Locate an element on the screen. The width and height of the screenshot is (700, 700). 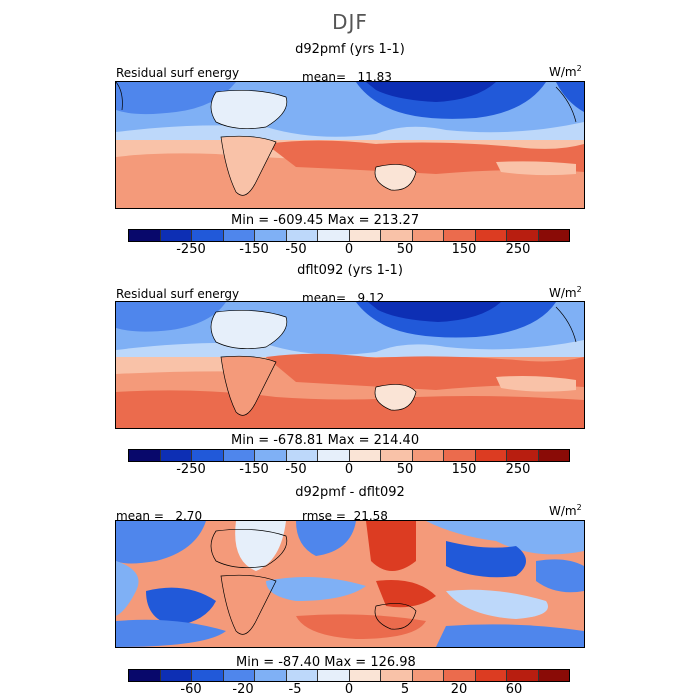
panel1-tick: 150 is located at coordinates (464, 249).